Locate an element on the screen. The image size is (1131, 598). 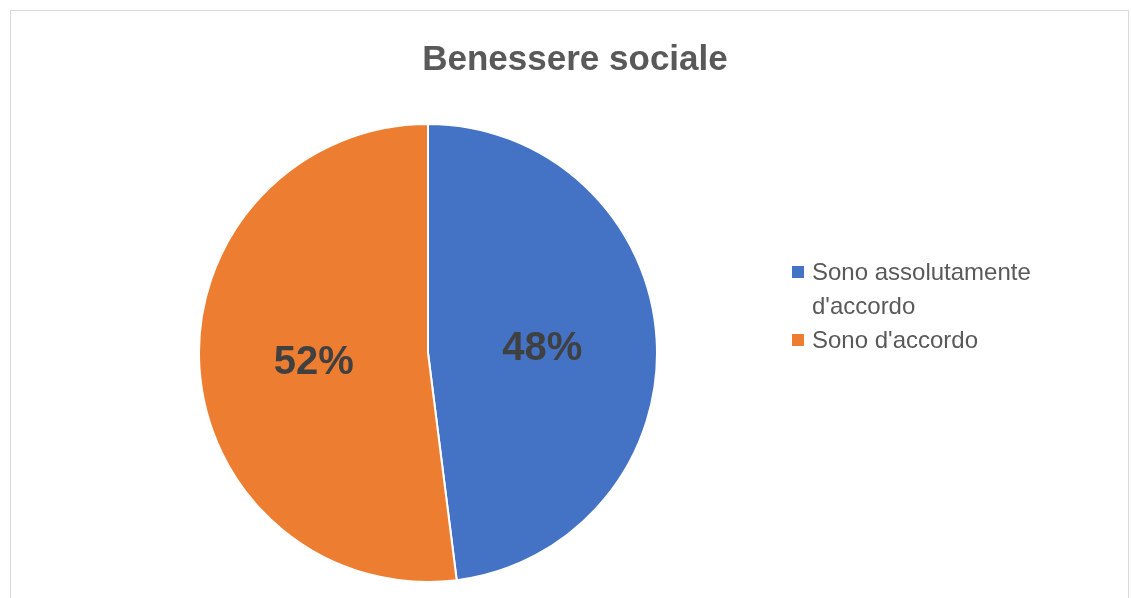
data-label: 52% is located at coordinates (313, 360).